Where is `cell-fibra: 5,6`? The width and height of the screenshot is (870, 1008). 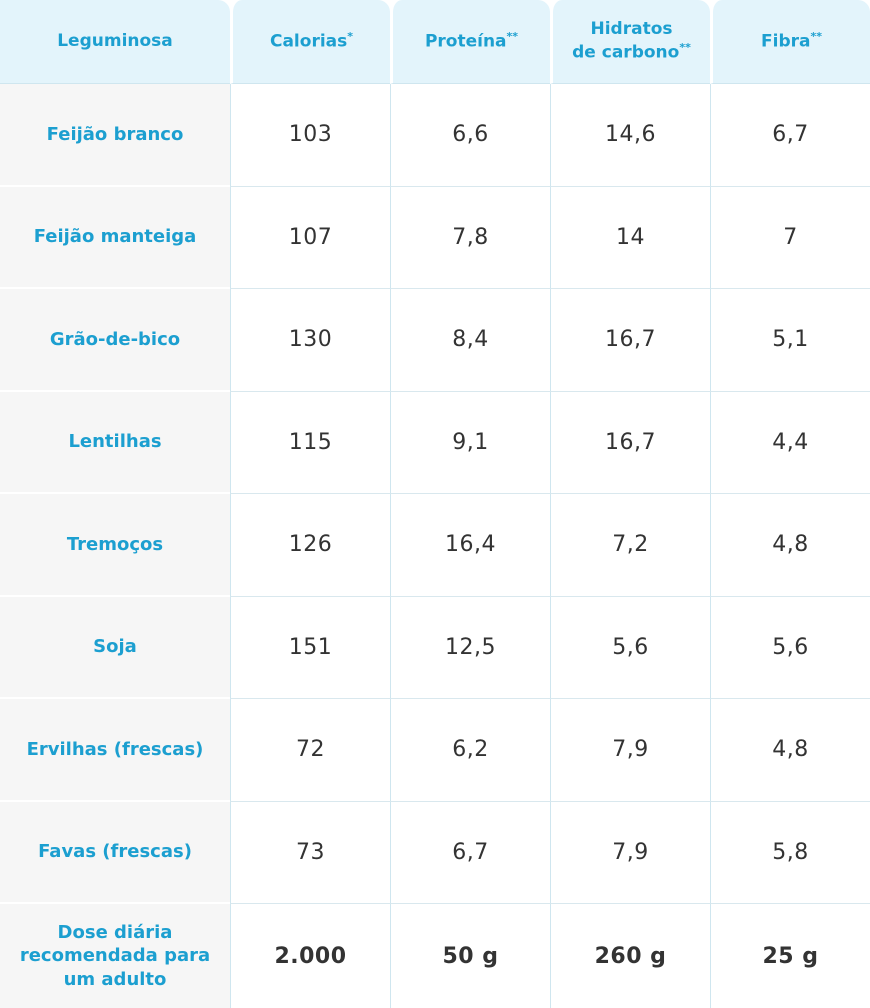 cell-fibra: 5,6 is located at coordinates (790, 647).